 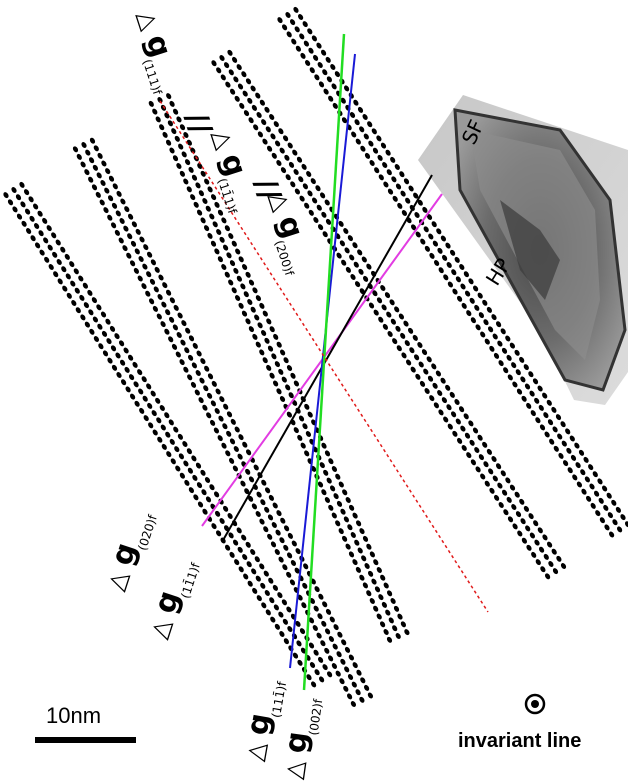 I want to click on svg-text: g, so click(x=290, y=226).